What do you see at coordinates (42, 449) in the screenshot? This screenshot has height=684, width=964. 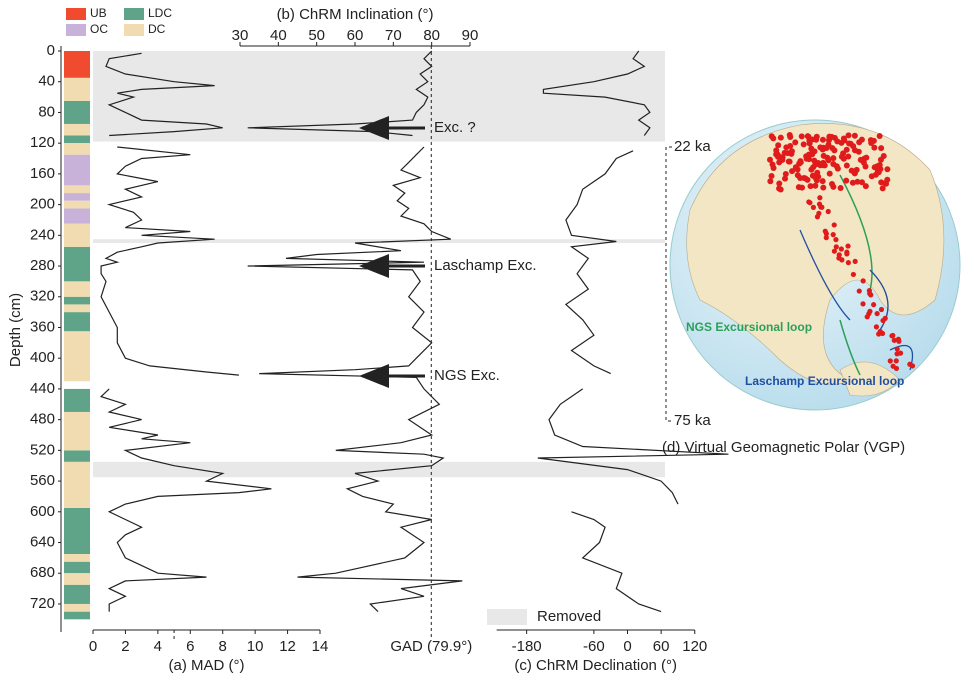 I see `y-tick-label: 520` at bounding box center [42, 449].